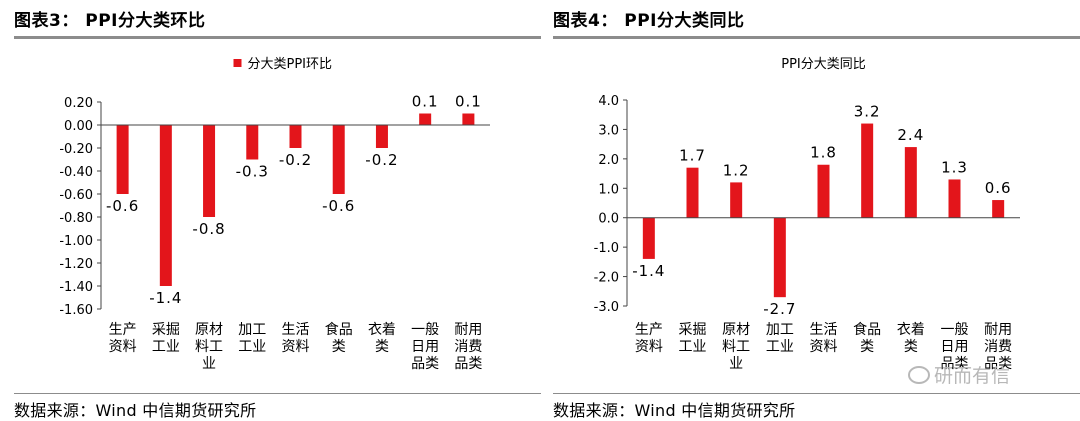 This screenshot has width=1080, height=421. I want to click on legend-swatch, so click(237, 63).